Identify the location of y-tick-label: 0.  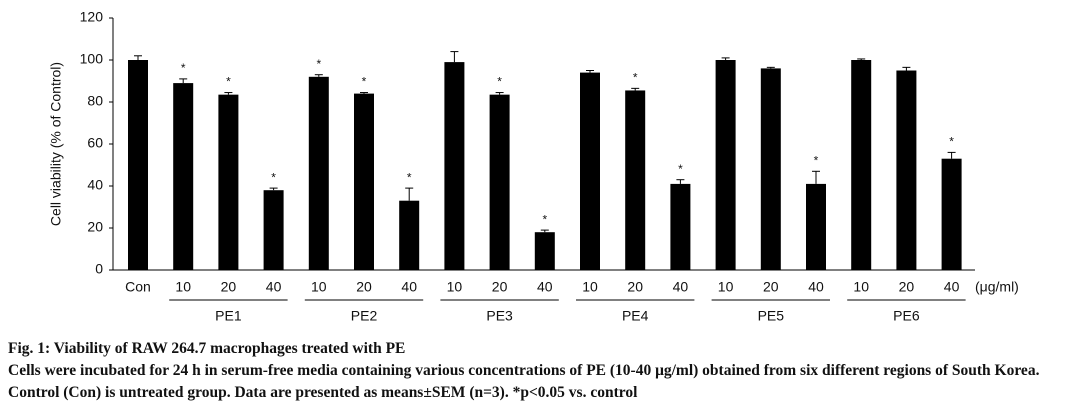
(99, 269).